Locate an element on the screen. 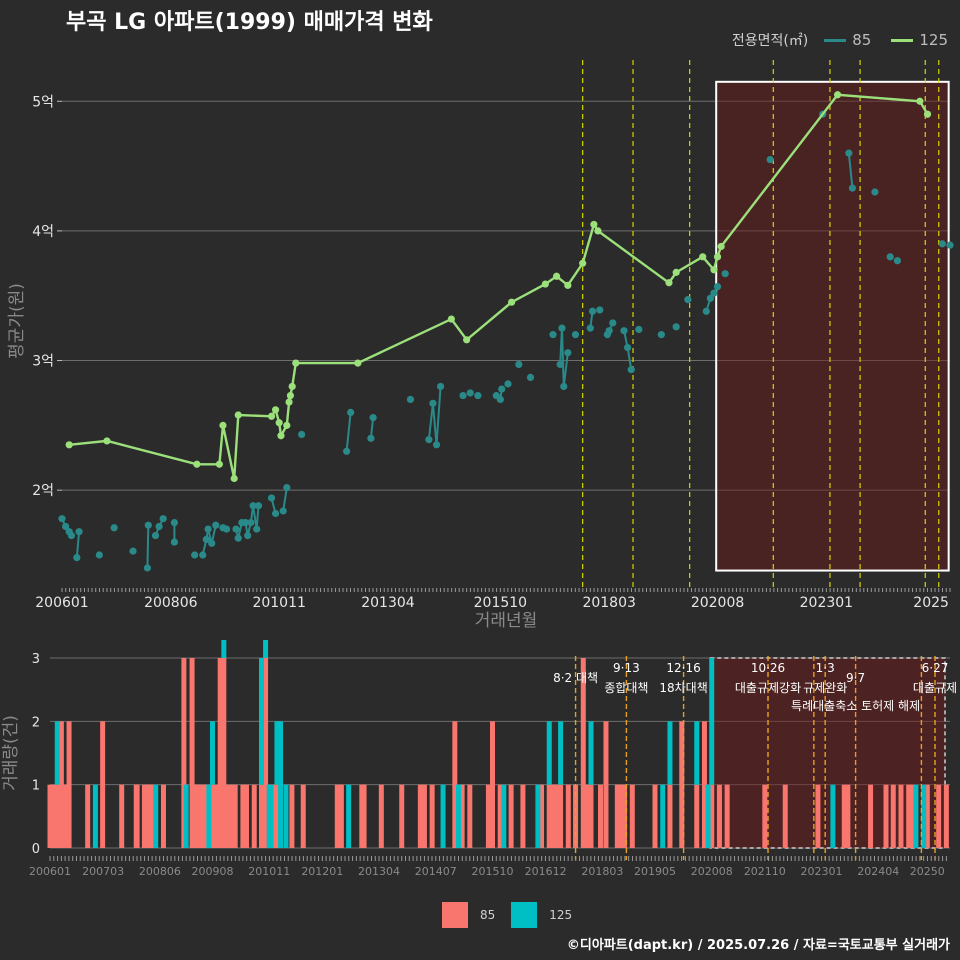 The width and height of the screenshot is (960, 960). policy-label: 9·7 is located at coordinates (855, 678).